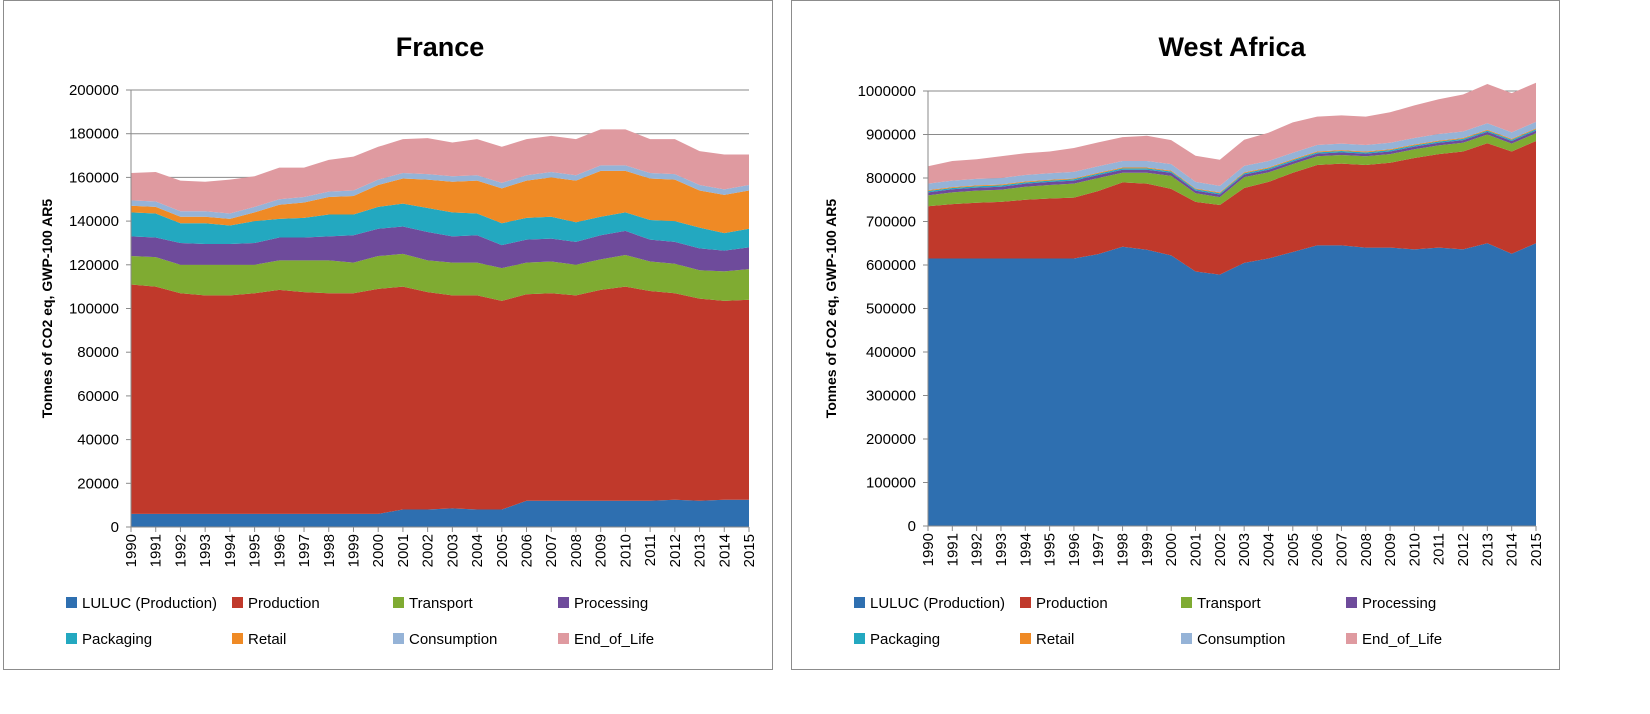 The image size is (1650, 714). What do you see at coordinates (891, 135) in the screenshot?
I see `y-tick-label: 900000` at bounding box center [891, 135].